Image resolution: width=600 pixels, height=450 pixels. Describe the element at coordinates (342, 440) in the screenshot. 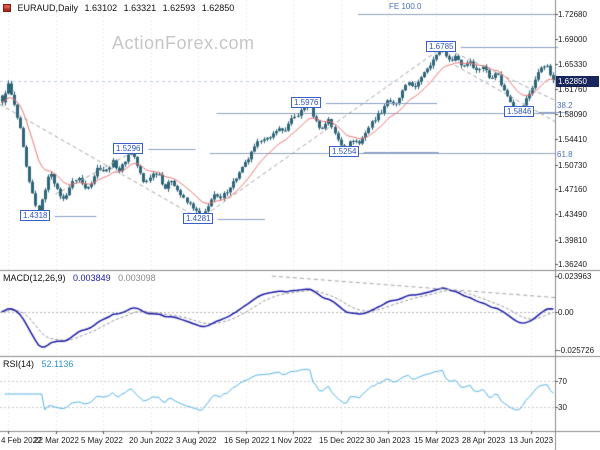

I see `date-axis-label: 15 Dec 2022` at that location.